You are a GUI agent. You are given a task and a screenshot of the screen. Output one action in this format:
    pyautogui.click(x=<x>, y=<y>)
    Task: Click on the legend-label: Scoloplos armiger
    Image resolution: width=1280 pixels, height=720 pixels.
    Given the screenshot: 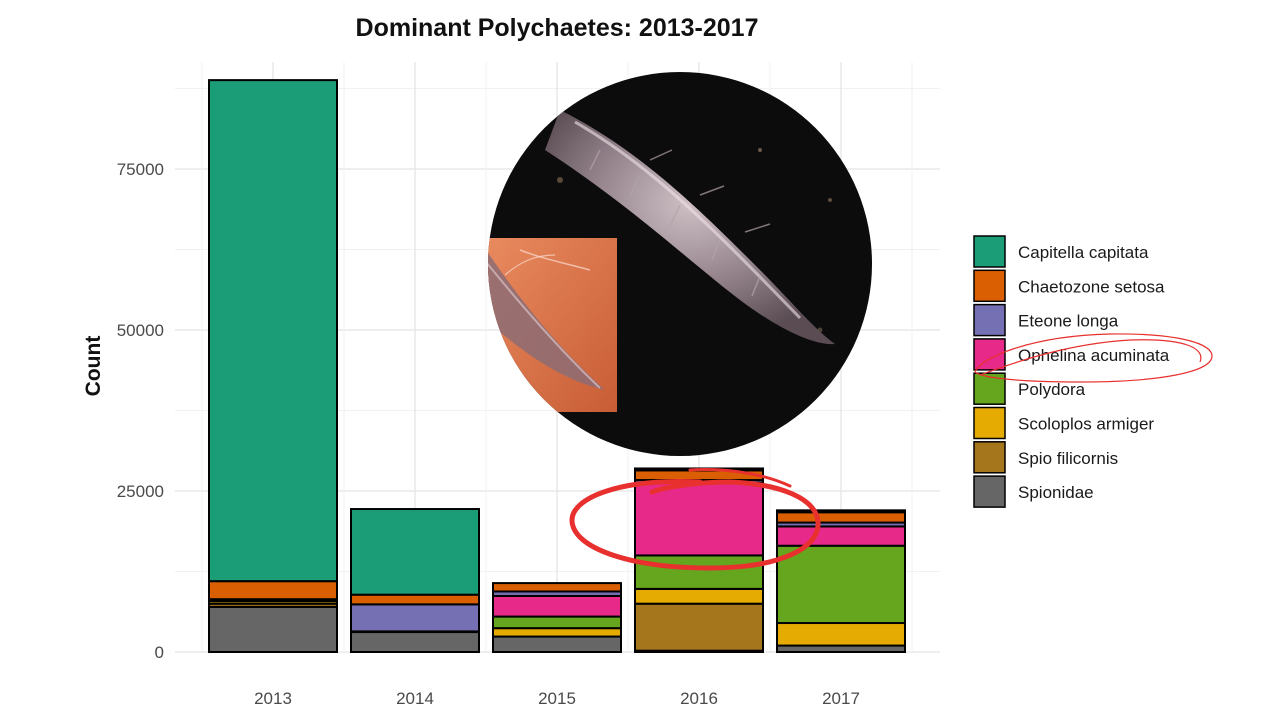 What is the action you would take?
    pyautogui.click(x=1086, y=424)
    